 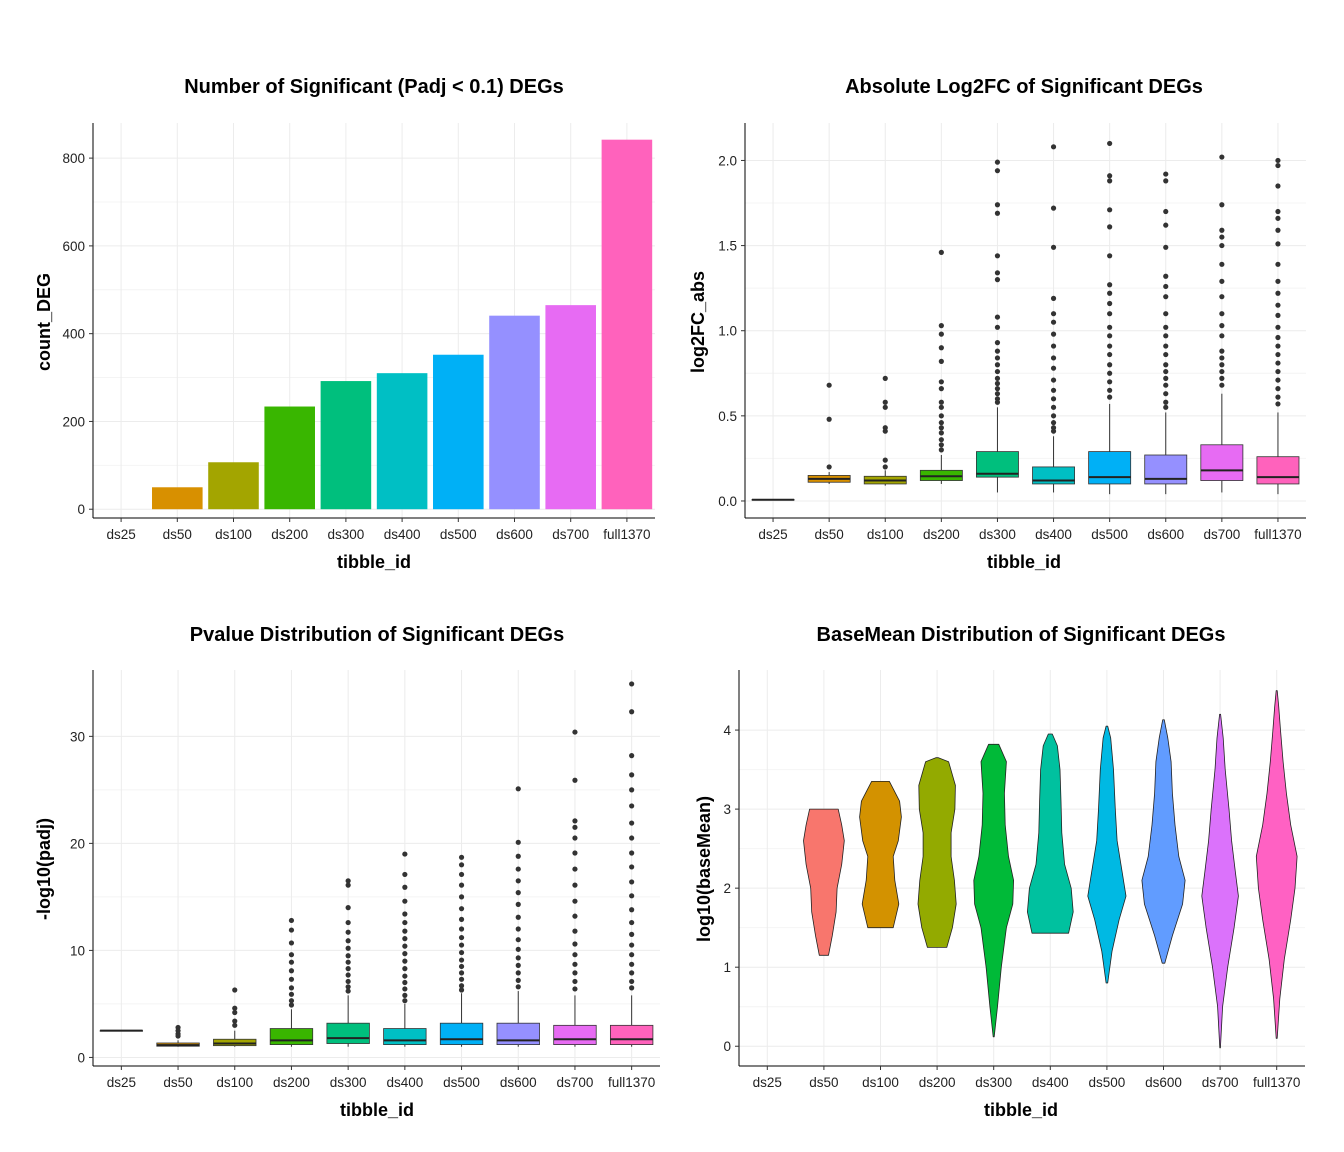 I want to click on bar-ds300, so click(x=346, y=445).